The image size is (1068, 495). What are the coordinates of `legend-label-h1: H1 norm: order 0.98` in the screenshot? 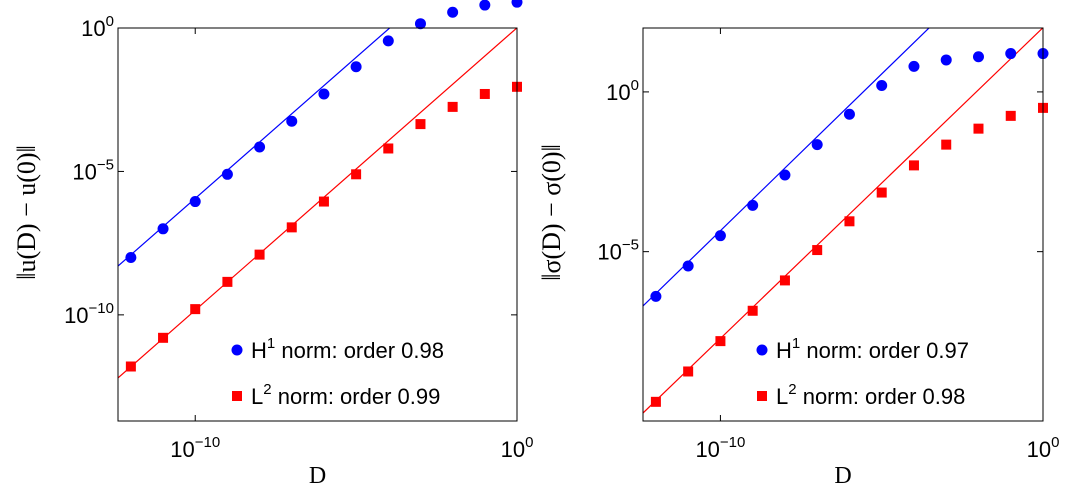 It's located at (347, 349).